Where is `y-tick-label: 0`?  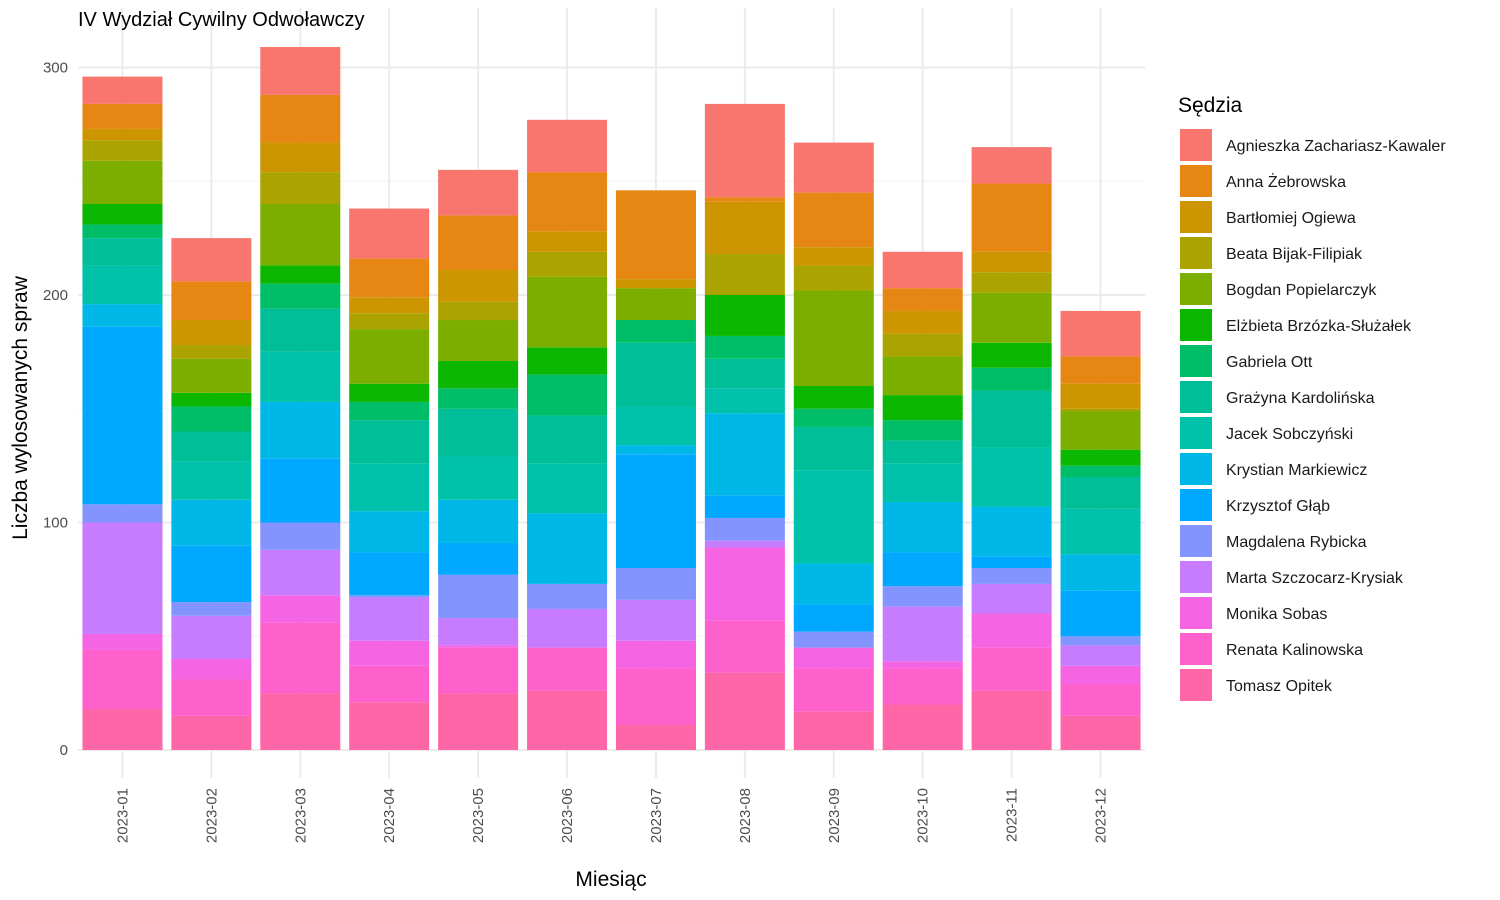
y-tick-label: 0 is located at coordinates (64, 750).